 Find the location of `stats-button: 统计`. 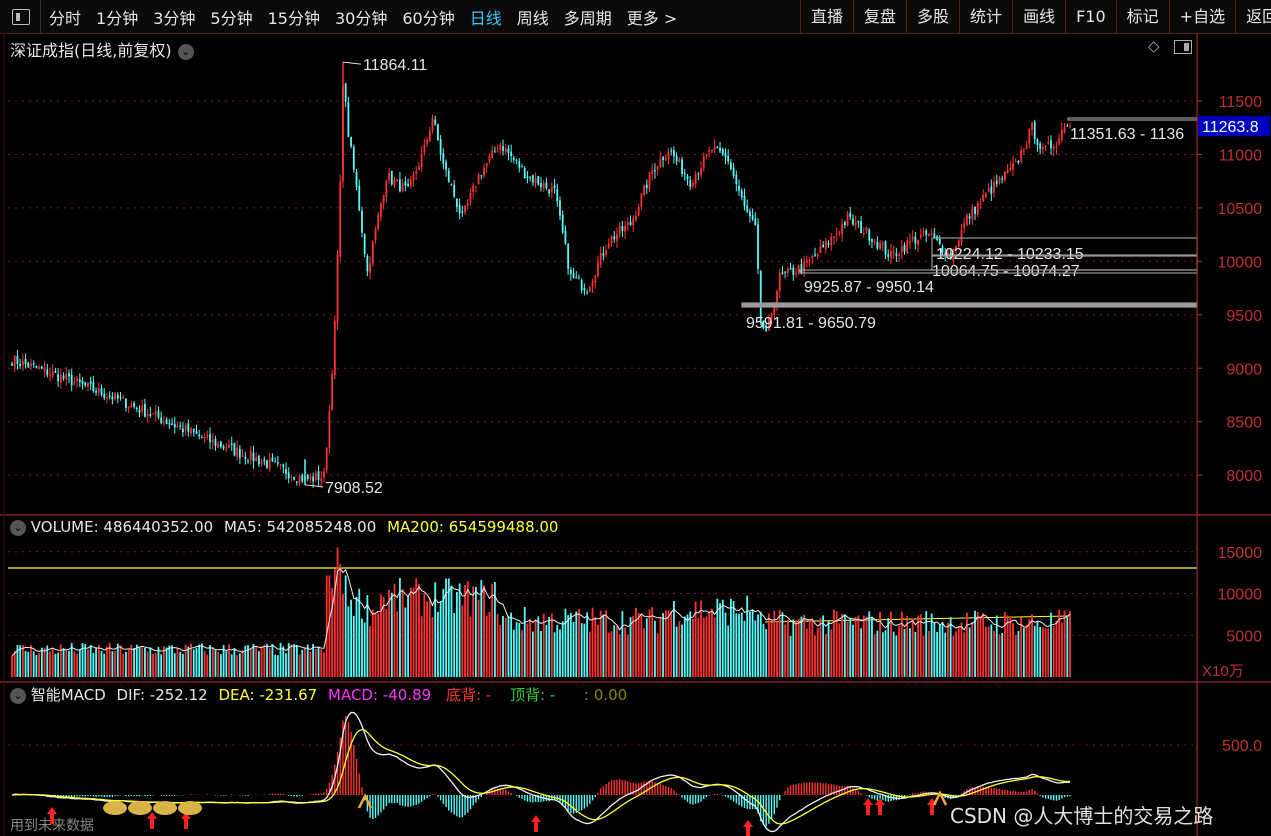

stats-button: 统计 is located at coordinates (985, 17).